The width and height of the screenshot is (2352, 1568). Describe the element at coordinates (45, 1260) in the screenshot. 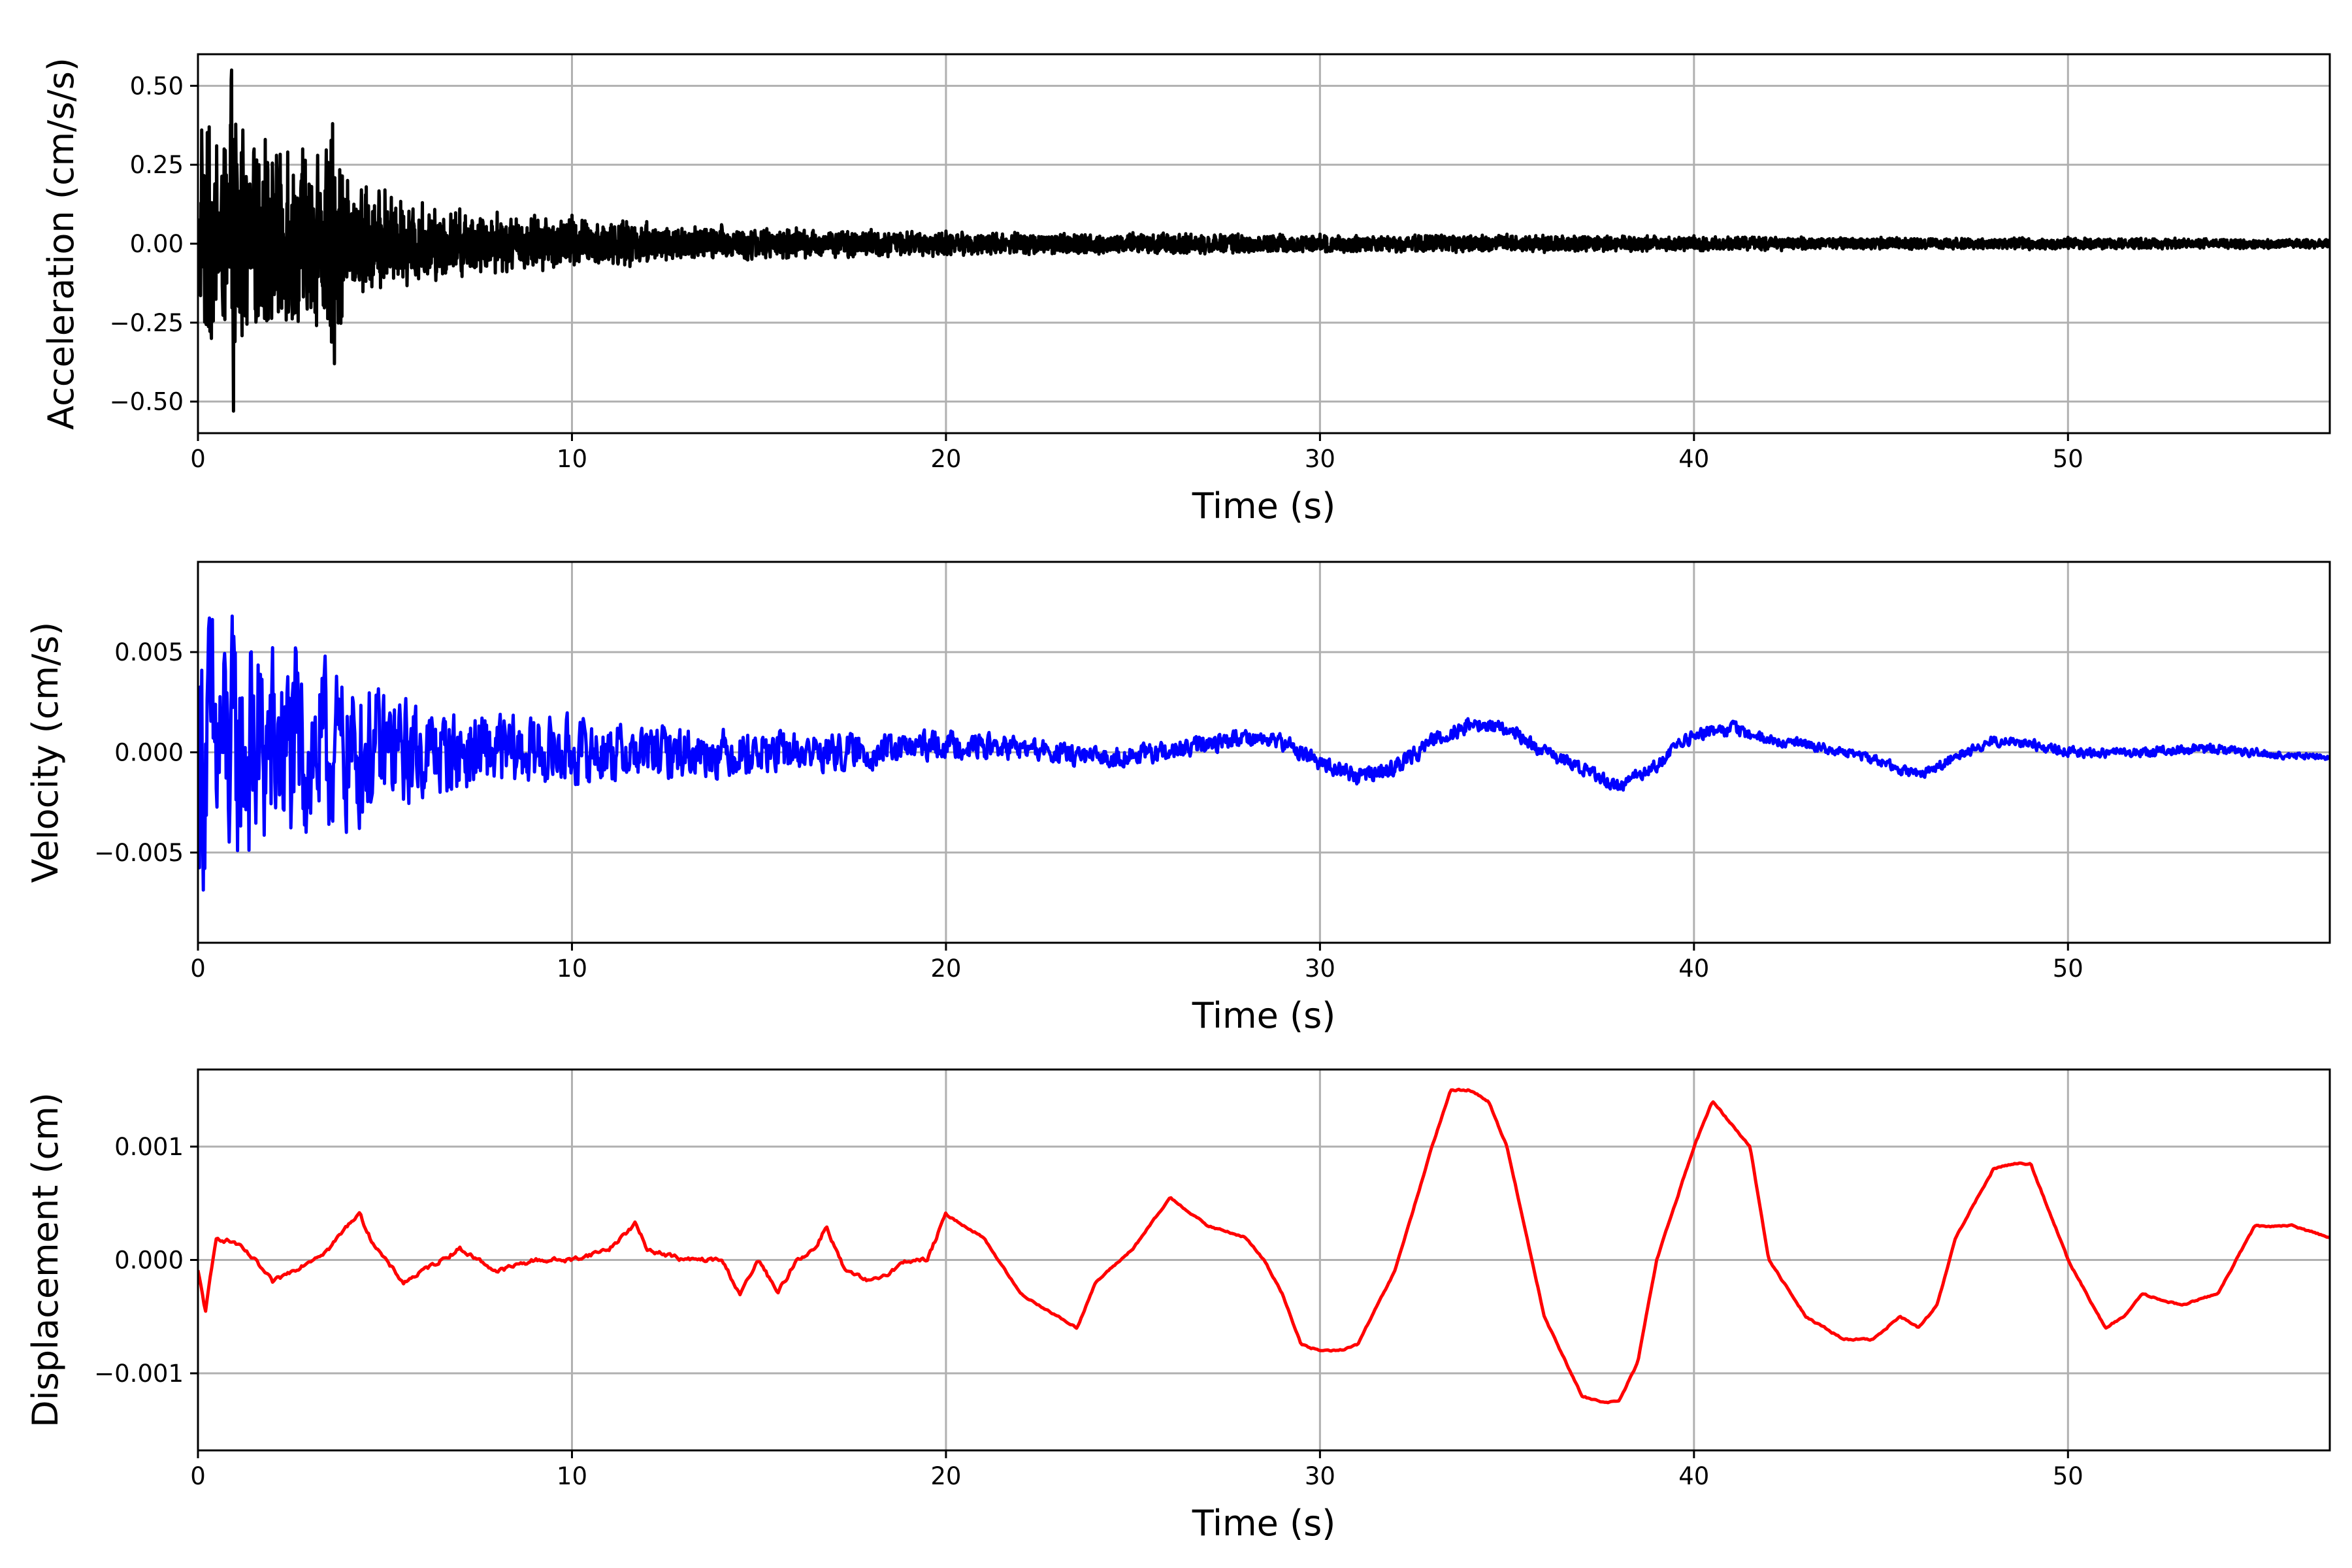

I see `displacement-y-axis-label: Displacement (cm)` at that location.